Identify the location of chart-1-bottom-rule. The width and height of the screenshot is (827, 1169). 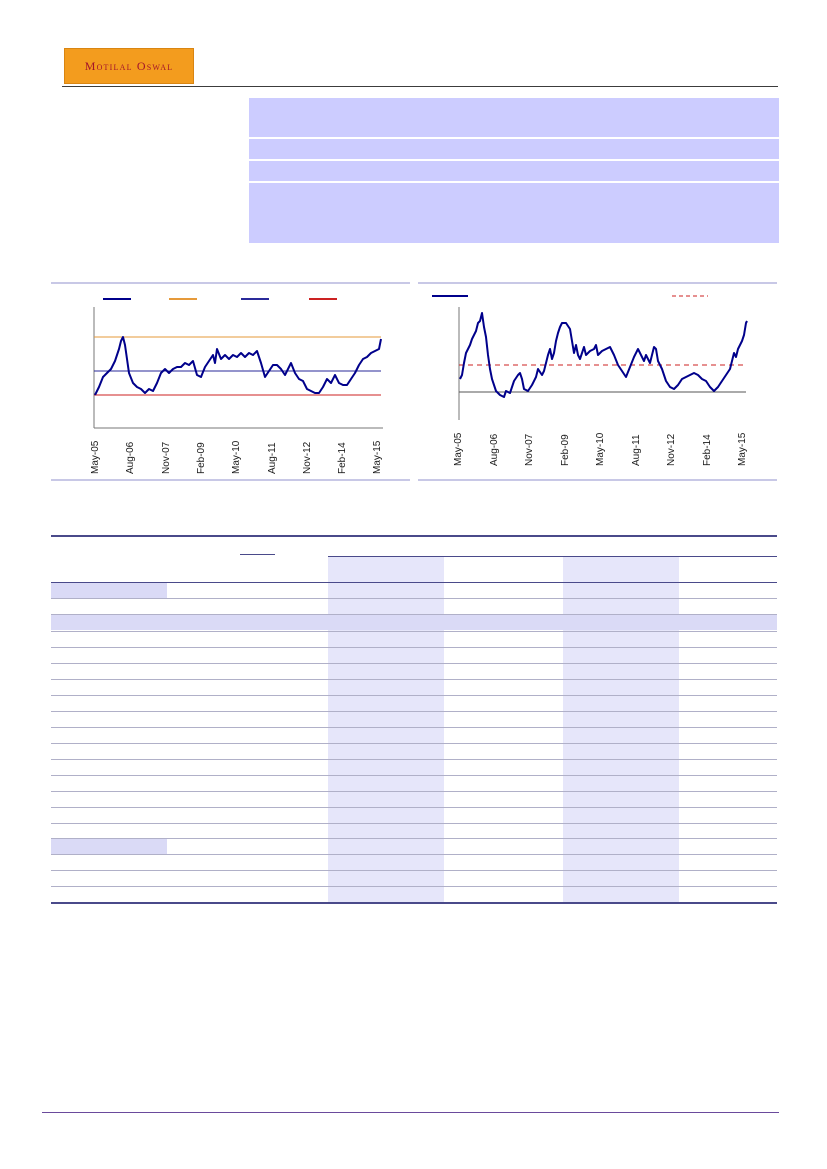
(230, 480).